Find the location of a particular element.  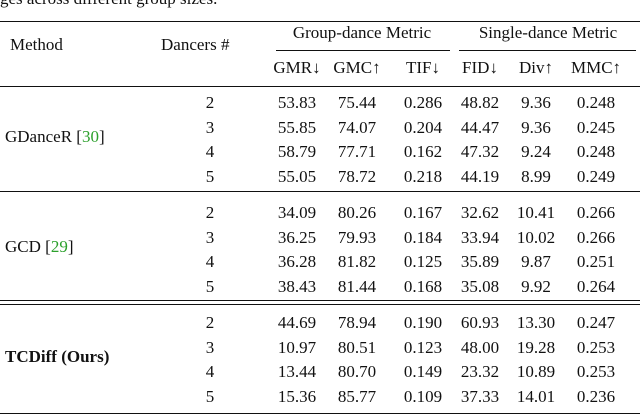

metric-cell: 0.125 is located at coordinates (423, 262).